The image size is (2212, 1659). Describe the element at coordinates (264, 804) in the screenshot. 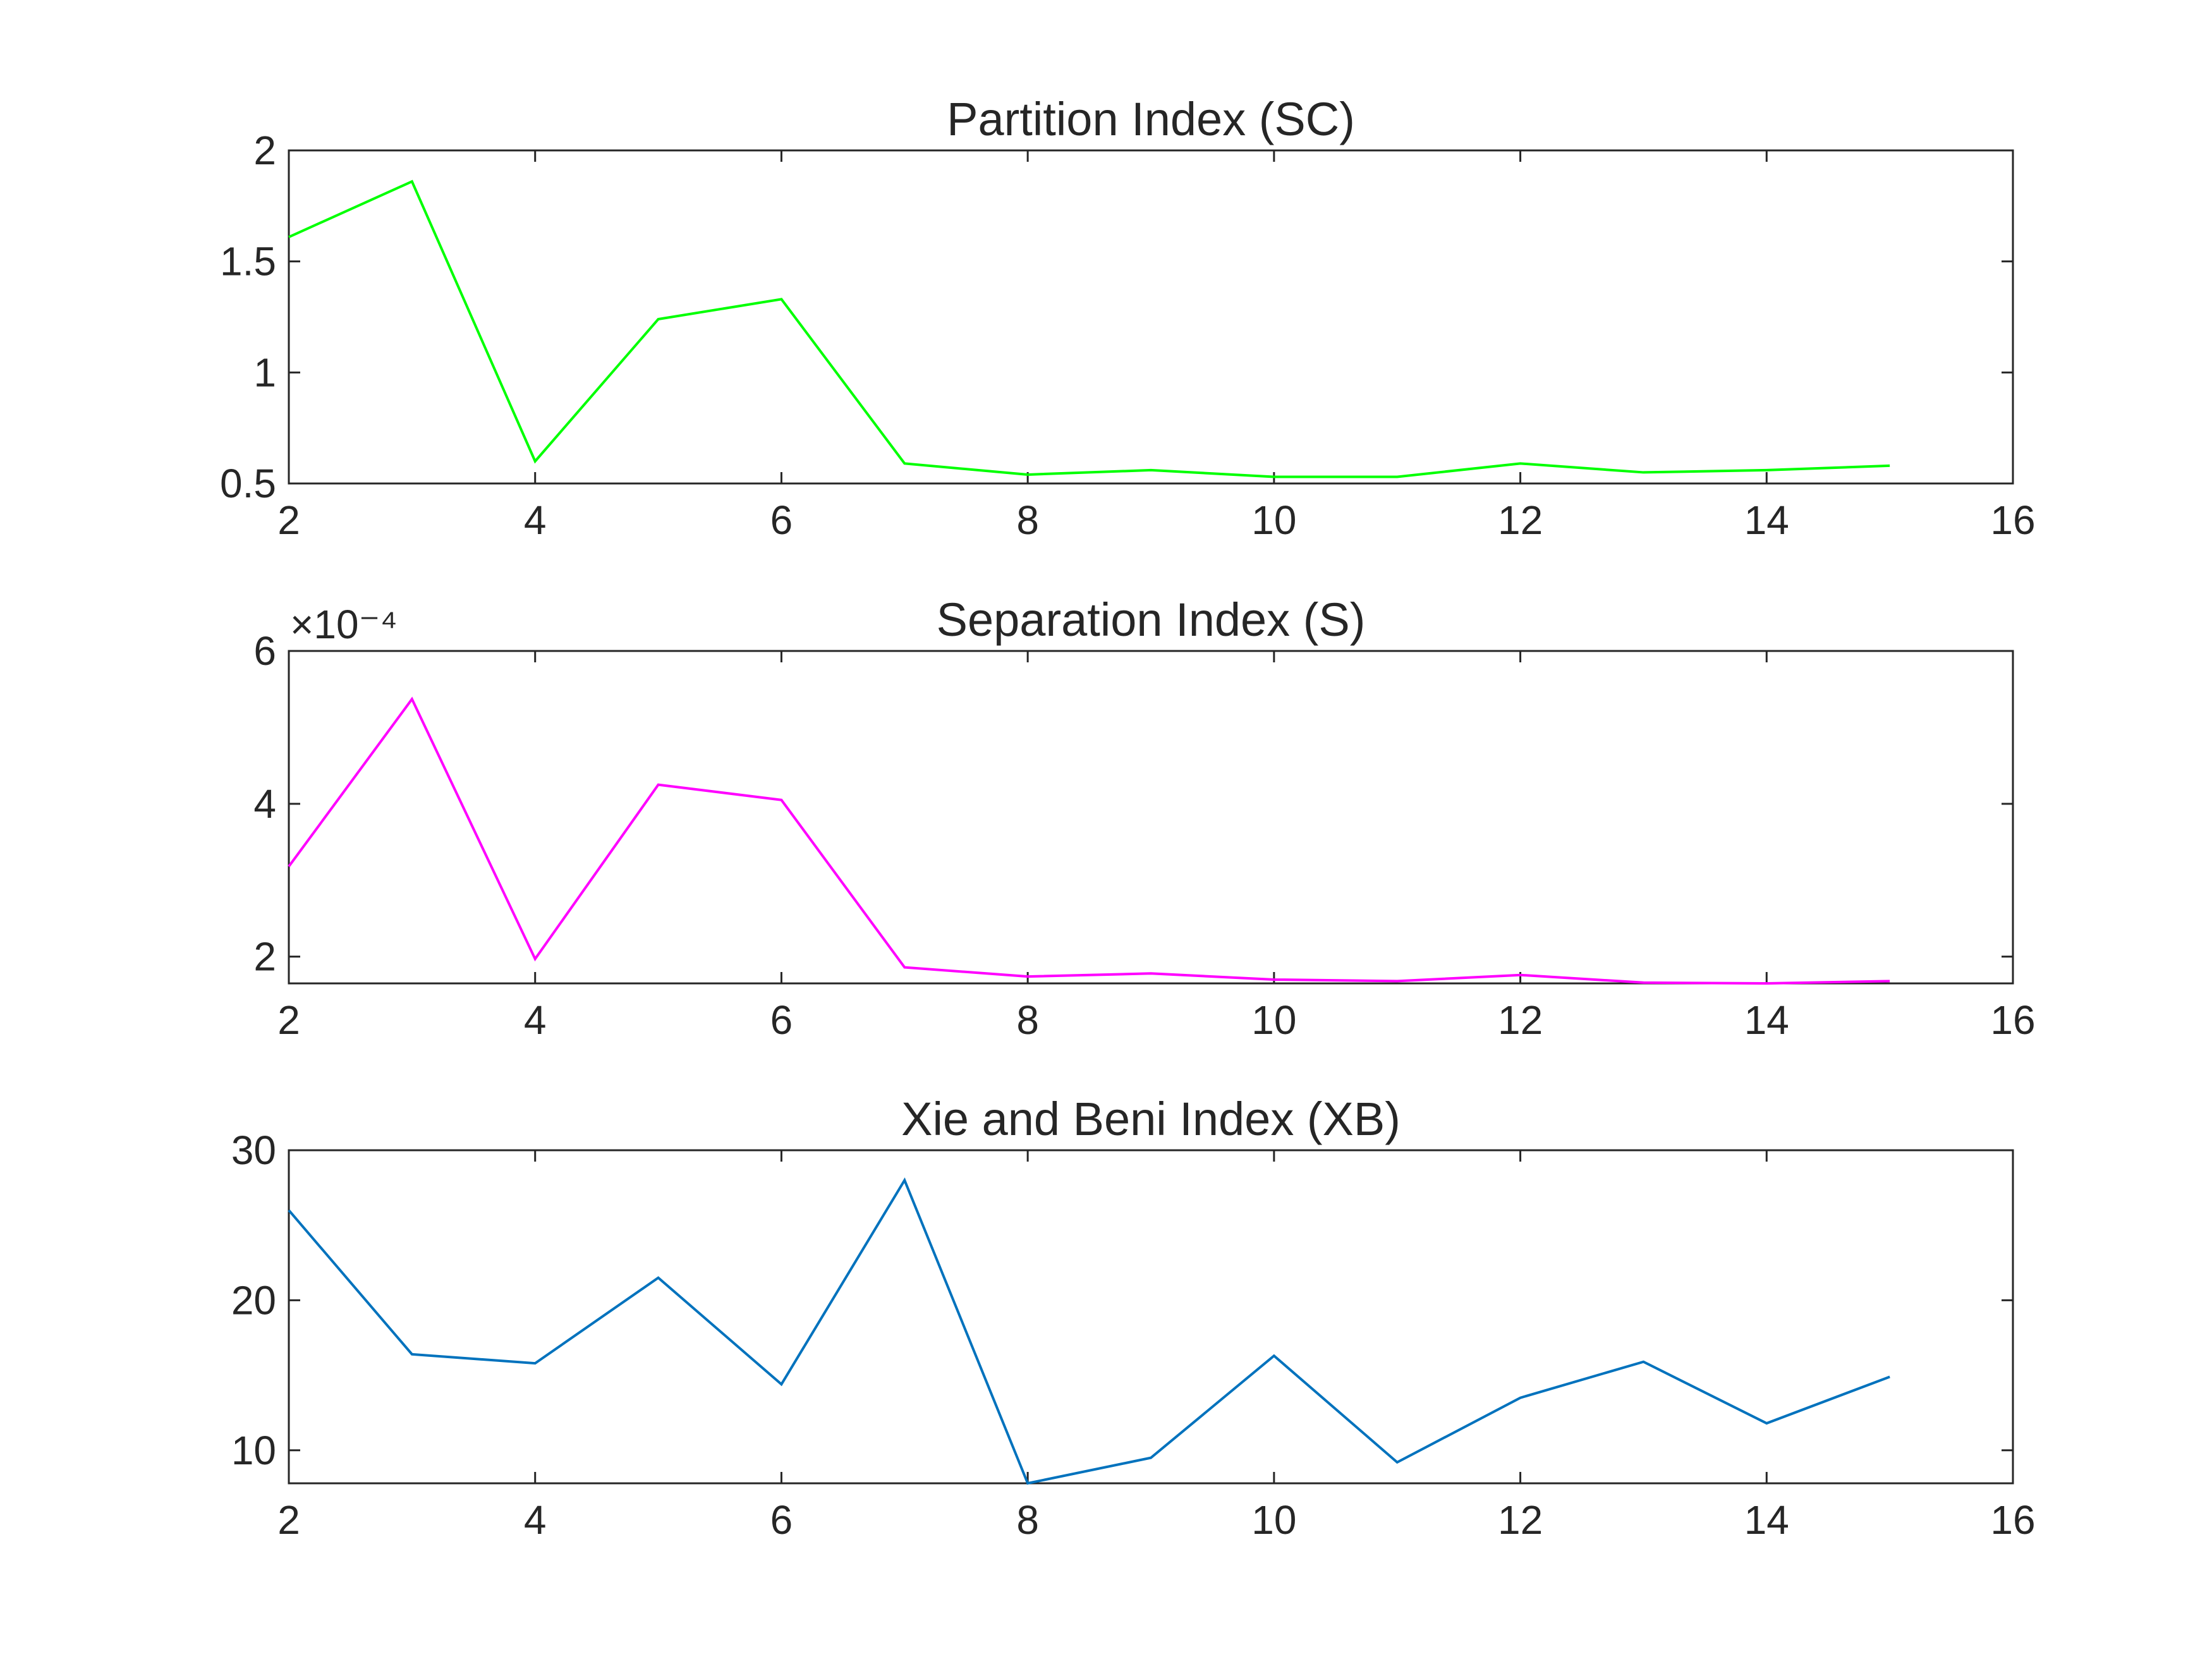

I see `y-tick-label: 4` at that location.